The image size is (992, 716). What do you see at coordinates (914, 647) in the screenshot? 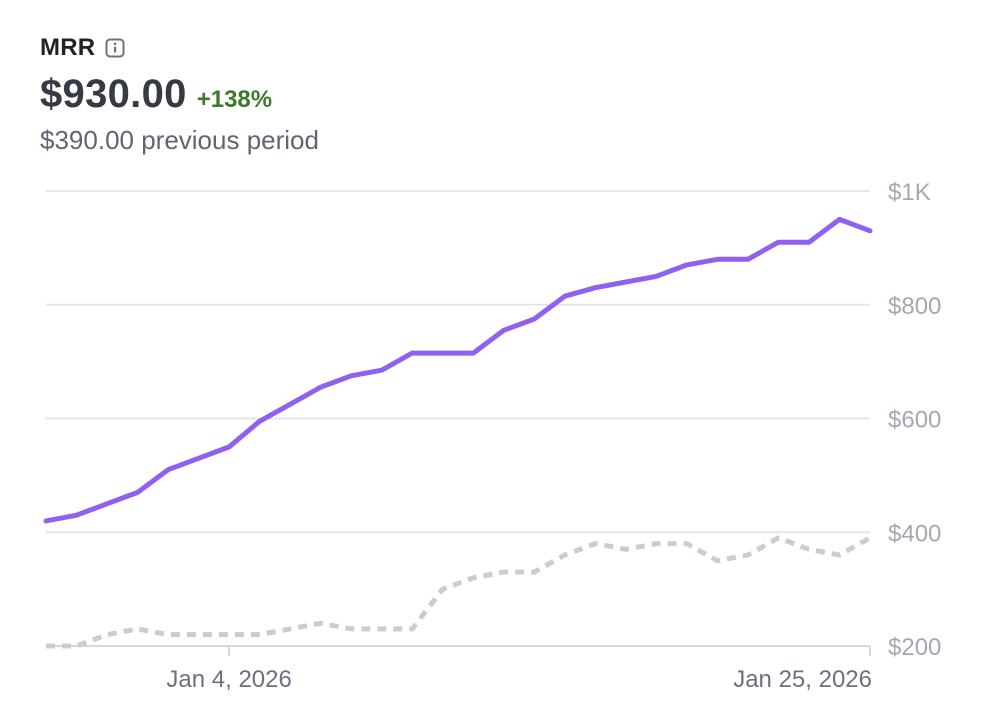
I see `y-tick-label: $200` at bounding box center [914, 647].